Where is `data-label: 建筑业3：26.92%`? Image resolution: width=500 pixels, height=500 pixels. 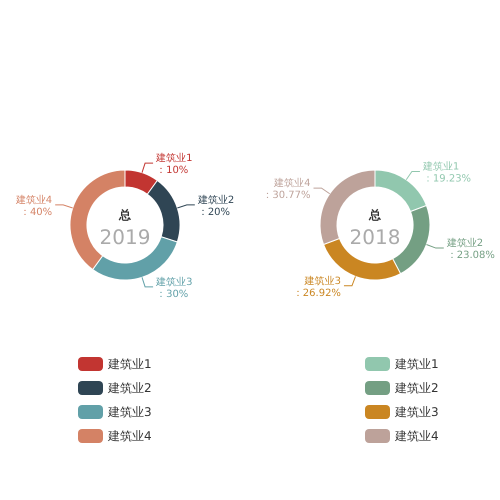
data-label: 建筑业3：26.92% is located at coordinates (316, 286).